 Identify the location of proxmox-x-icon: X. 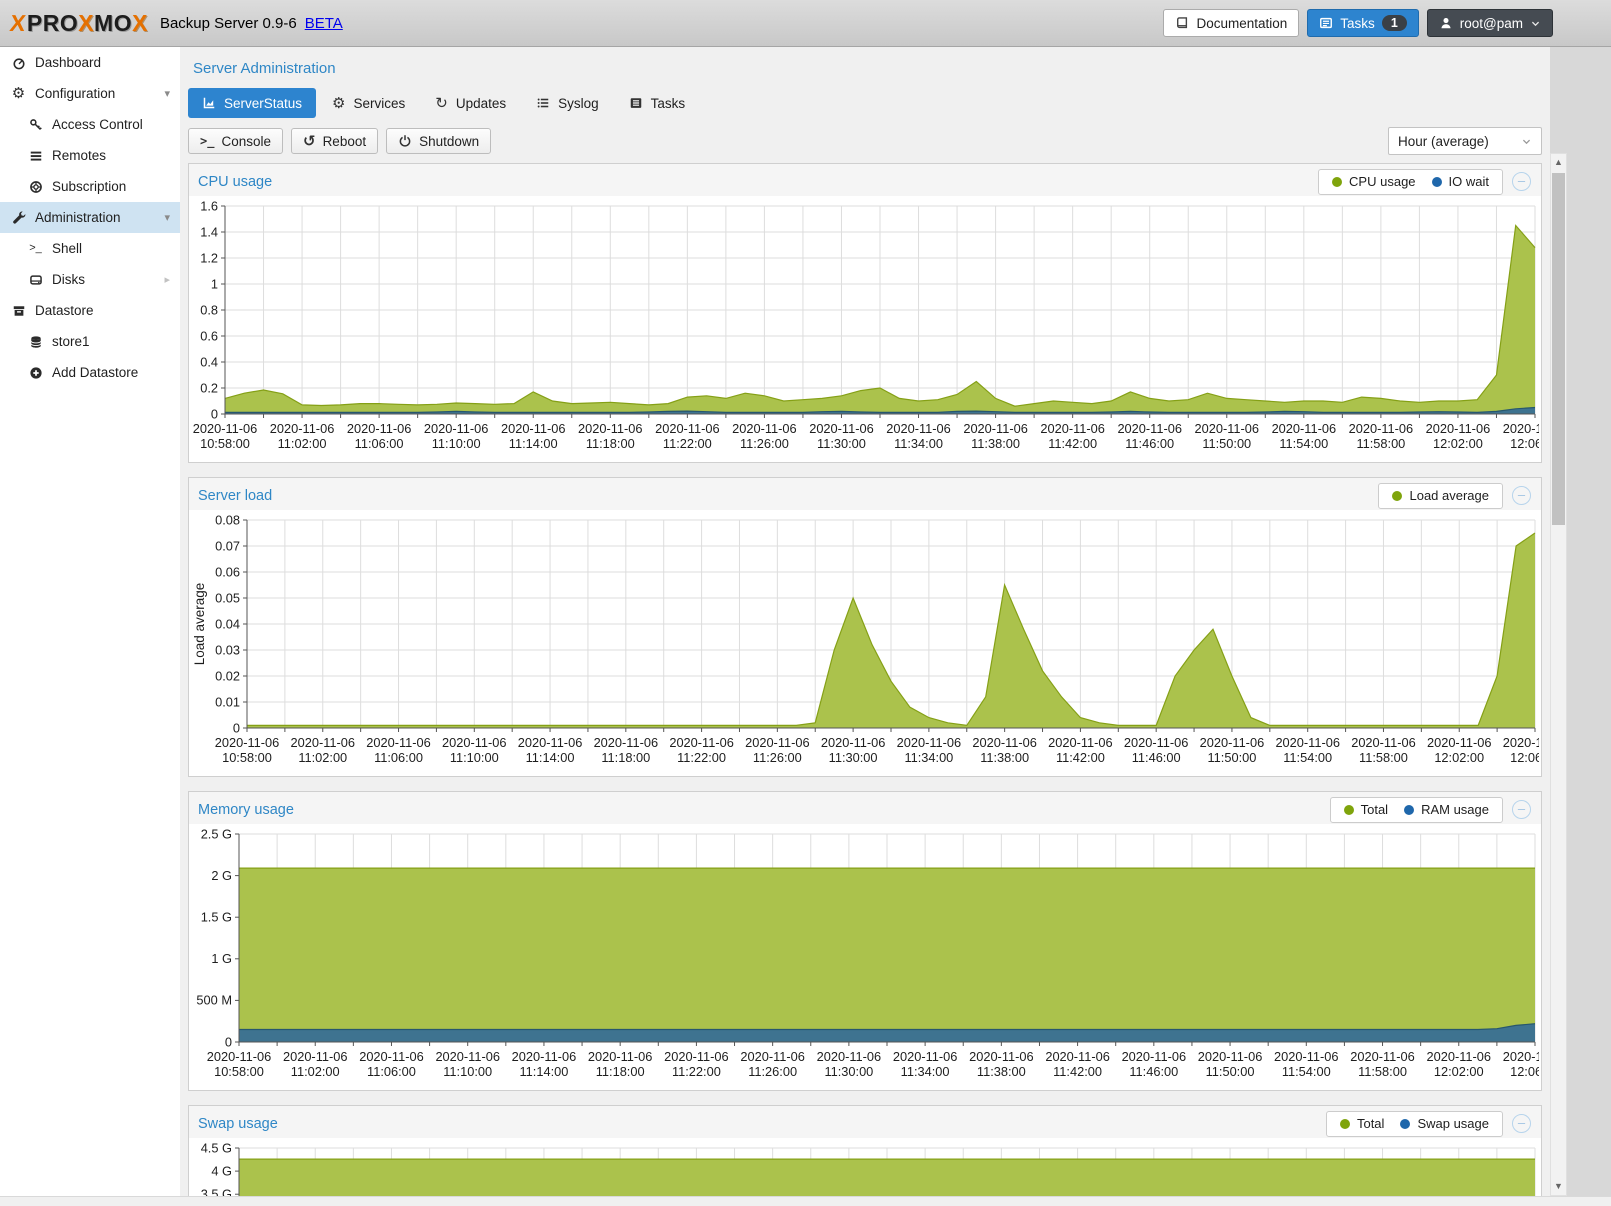
(18, 22).